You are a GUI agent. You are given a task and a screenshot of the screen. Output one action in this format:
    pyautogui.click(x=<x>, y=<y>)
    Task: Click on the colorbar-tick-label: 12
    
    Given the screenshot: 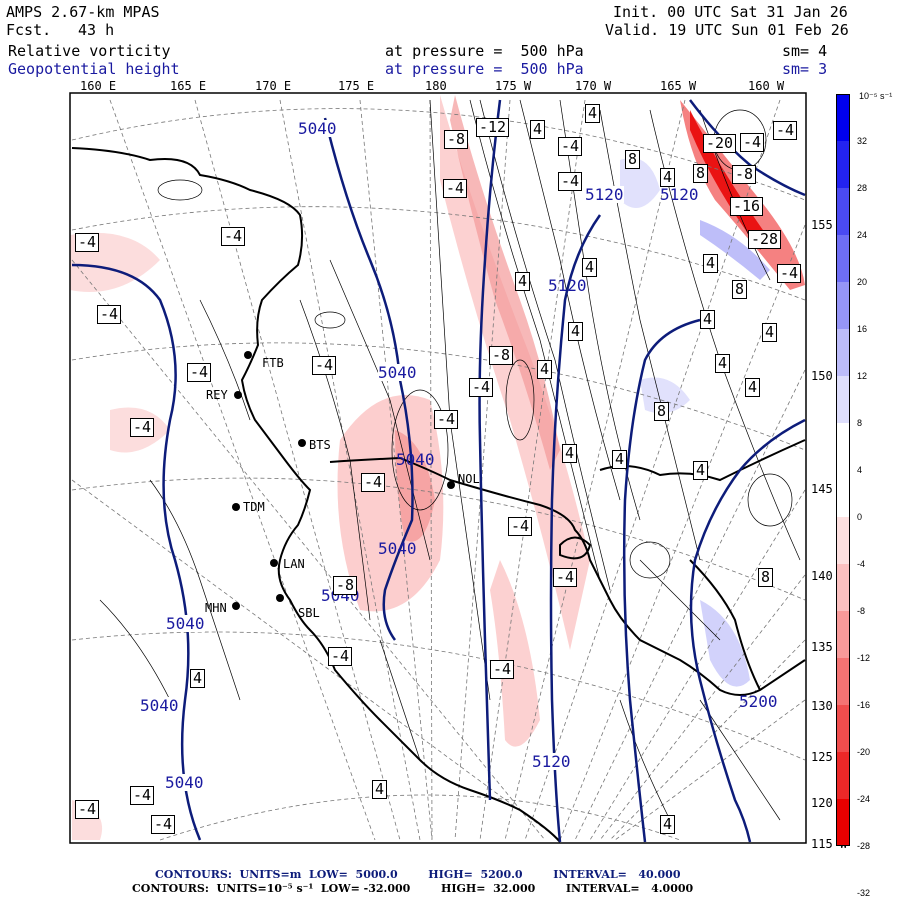 What is the action you would take?
    pyautogui.click(x=862, y=376)
    